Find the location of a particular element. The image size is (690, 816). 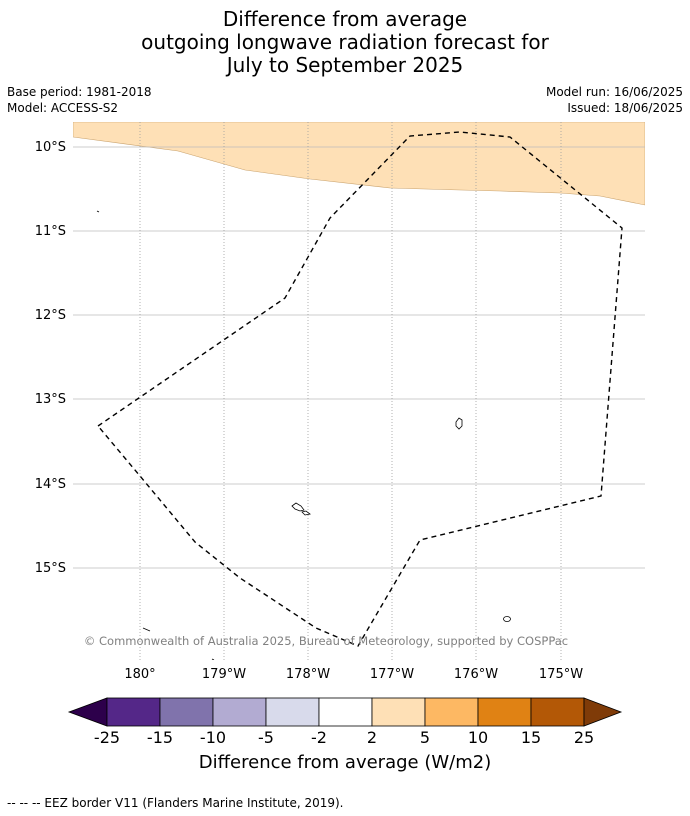

colorbar-tick: 15 is located at coordinates (531, 737).